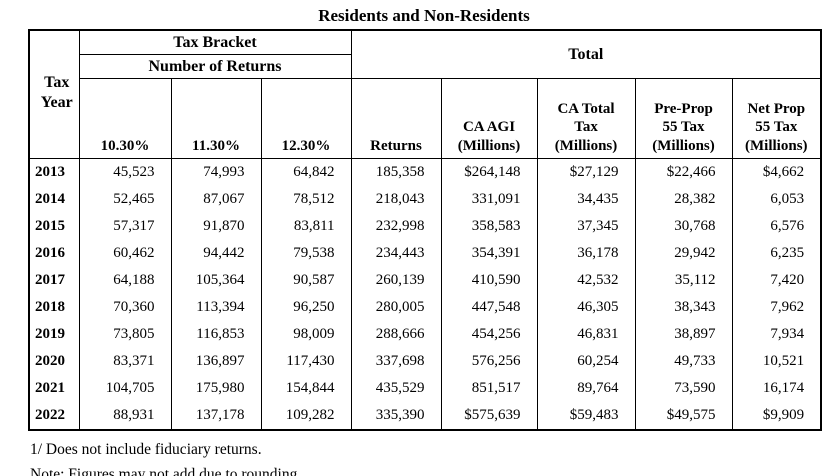 Image resolution: width=828 pixels, height=476 pixels. I want to click on data-cell: 435,529, so click(396, 388).